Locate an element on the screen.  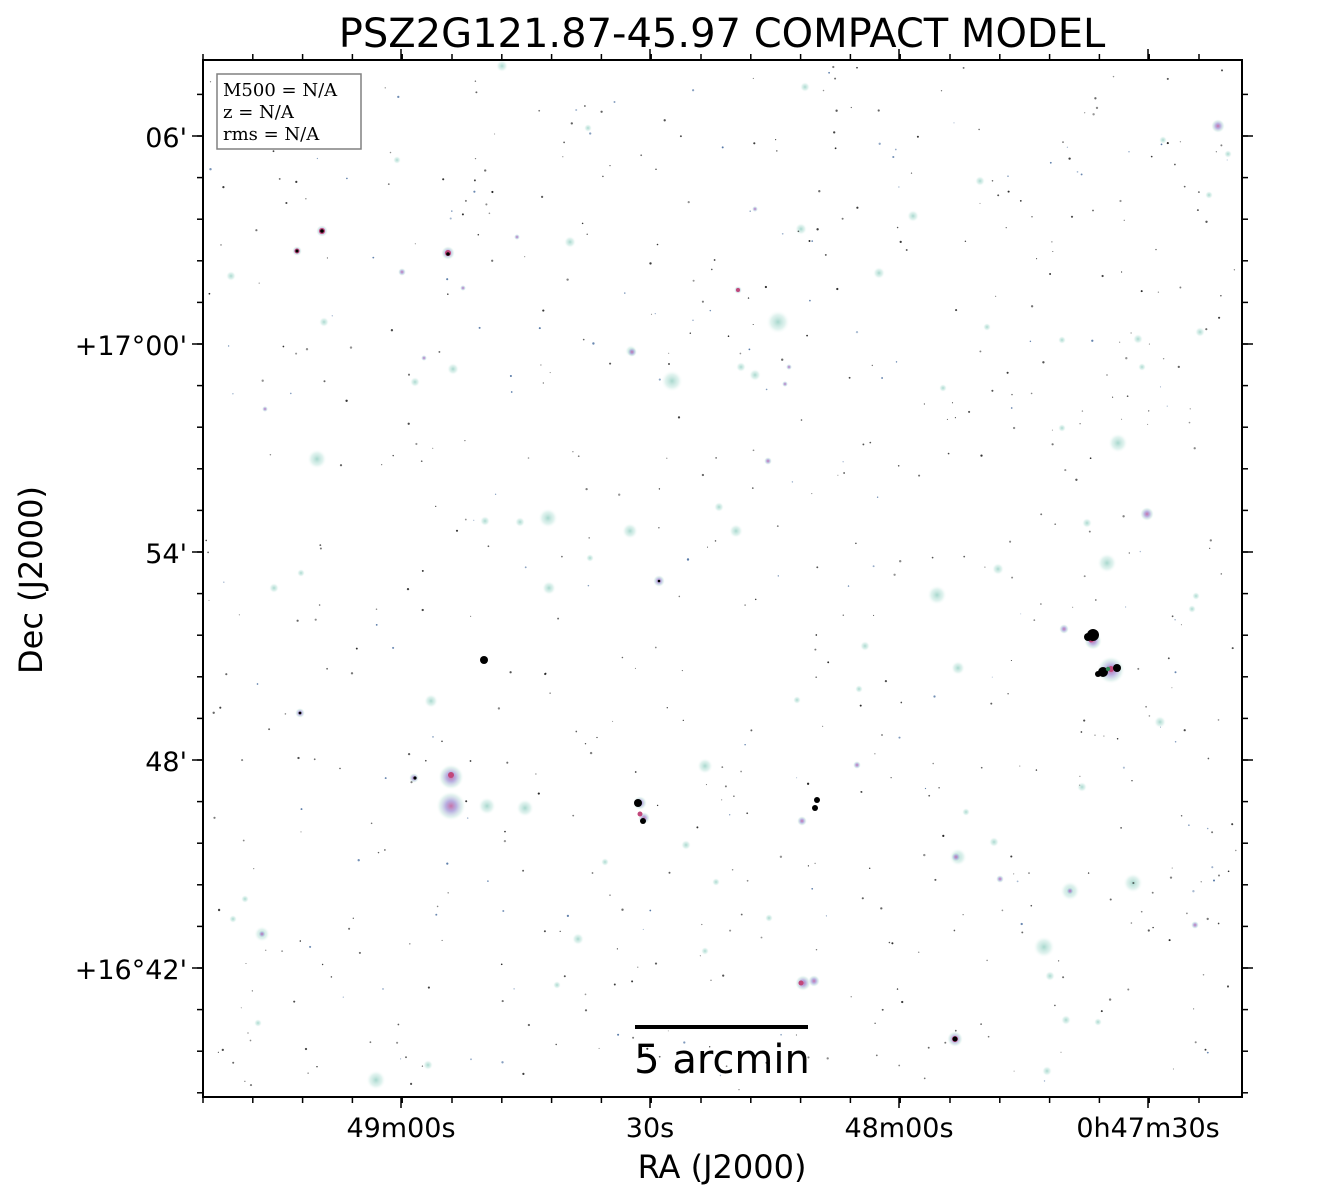
info-box: M500 = N/A z = N/A rms = N/A is located at coordinates (289, 111).